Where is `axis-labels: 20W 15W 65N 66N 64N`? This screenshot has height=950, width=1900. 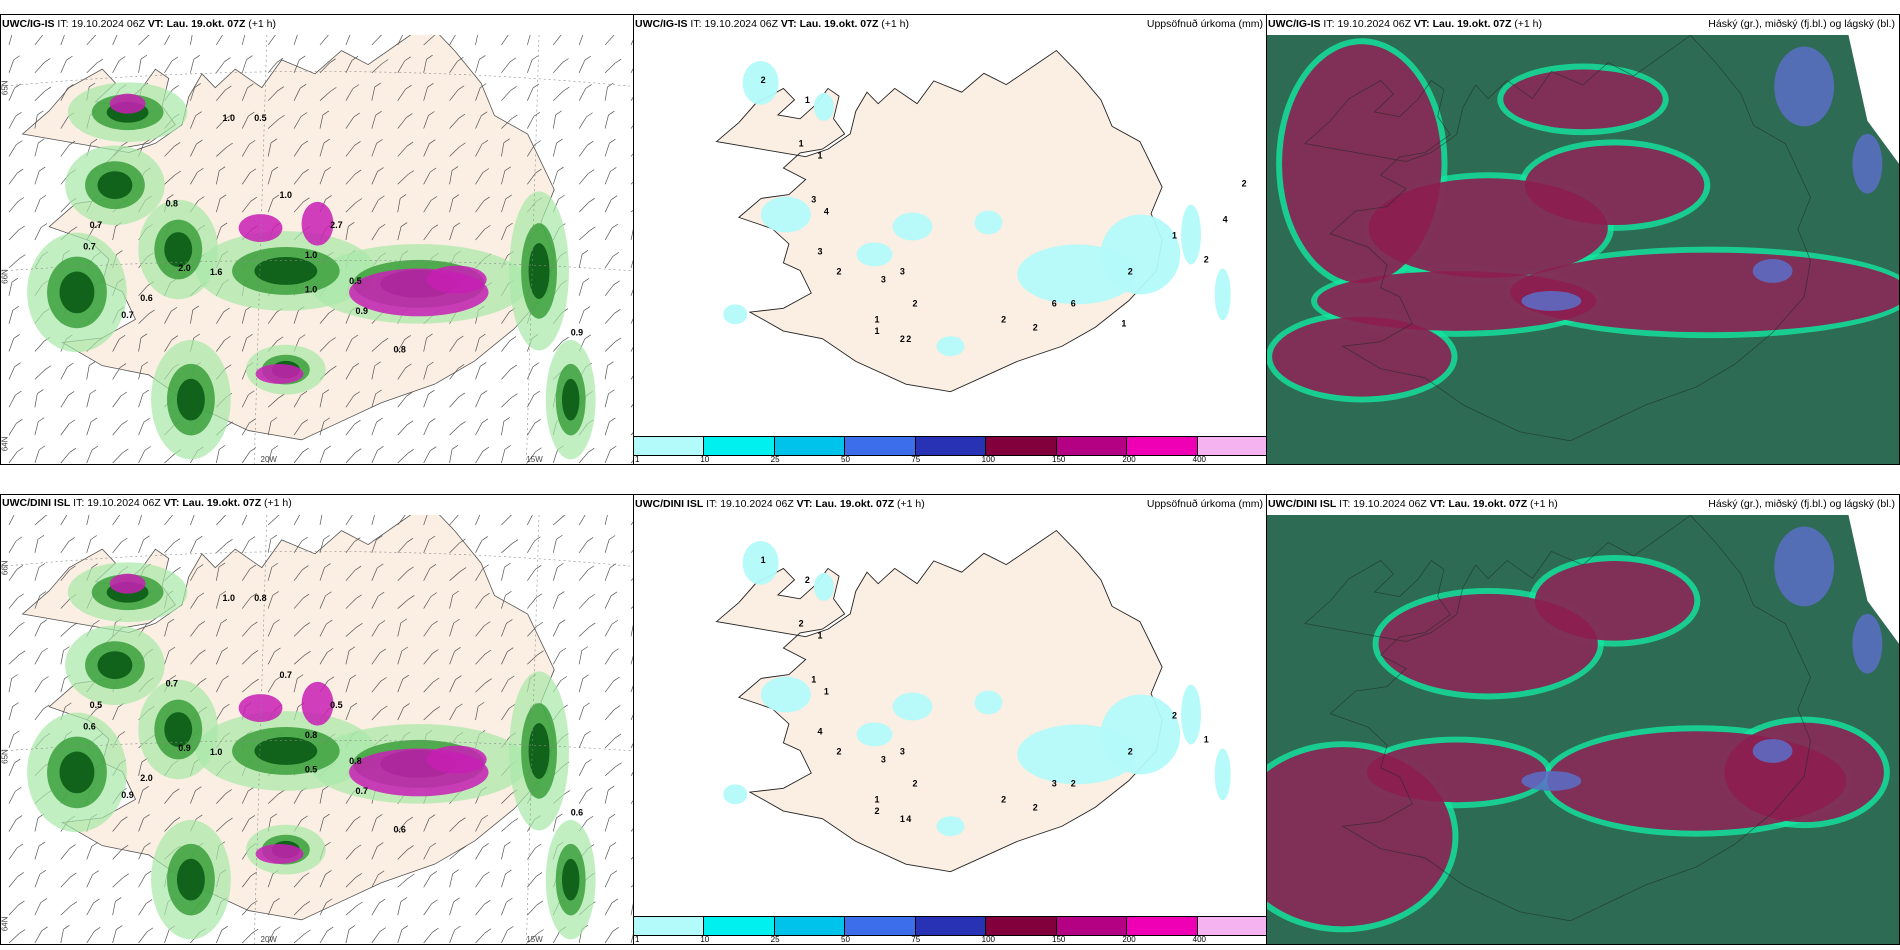 axis-labels: 20W 15W 65N 66N 64N is located at coordinates (272, 272).